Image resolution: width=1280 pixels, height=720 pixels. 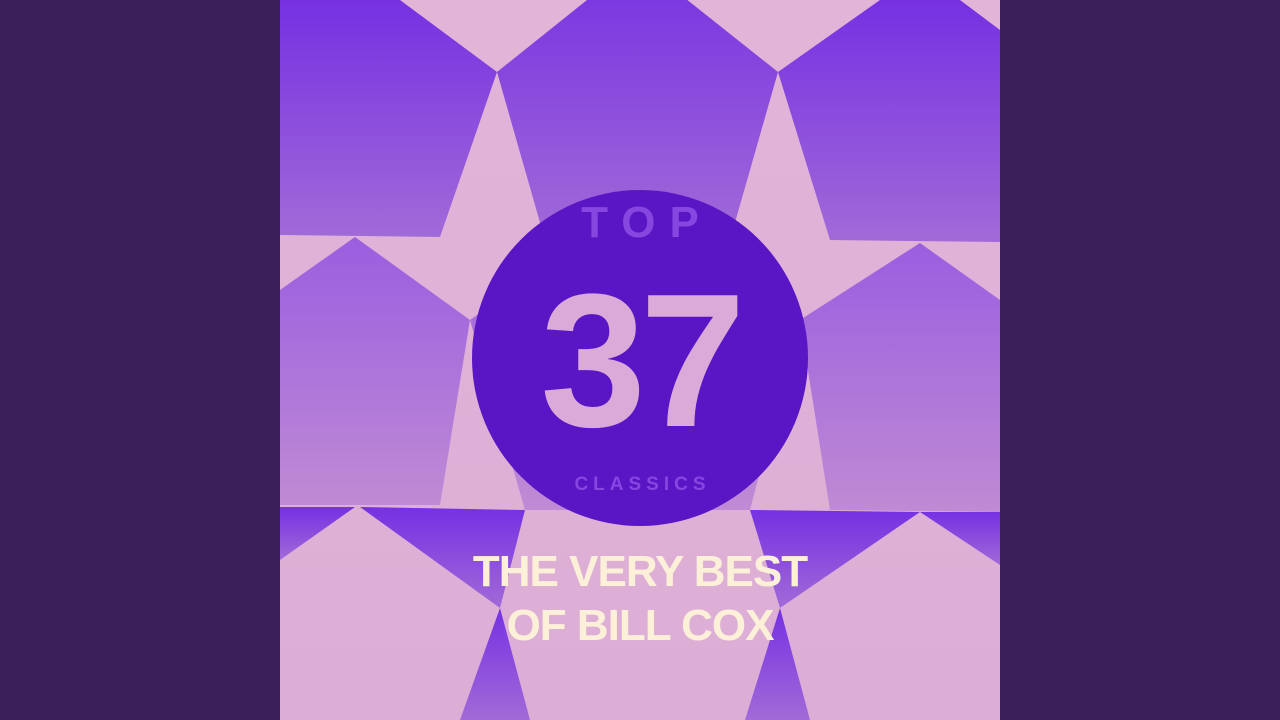 I want to click on top-label: TOP, so click(x=647, y=222).